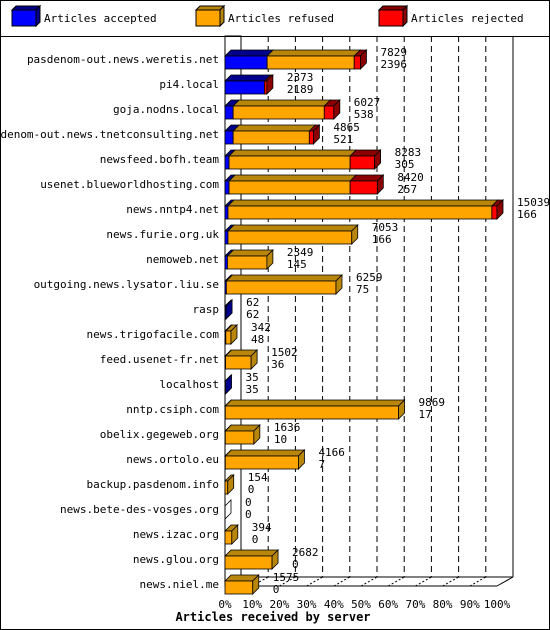 The image size is (550, 630). Describe the element at coordinates (388, 604) in the screenshot. I see `x-tick-label: 60%` at that location.